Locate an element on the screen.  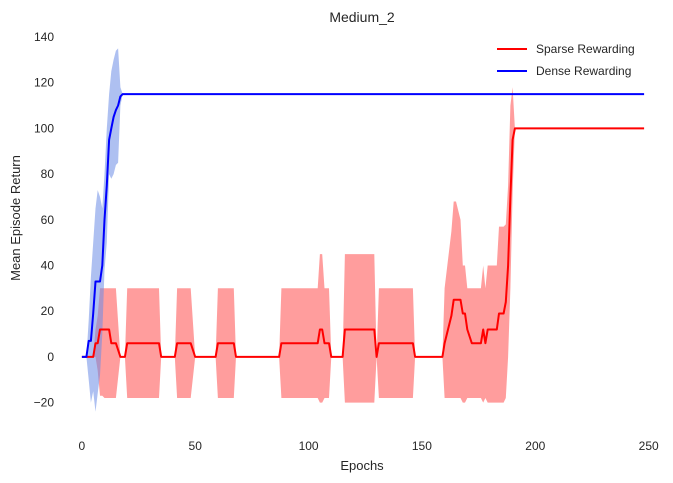
x-tick-label: 50 is located at coordinates (196, 446).